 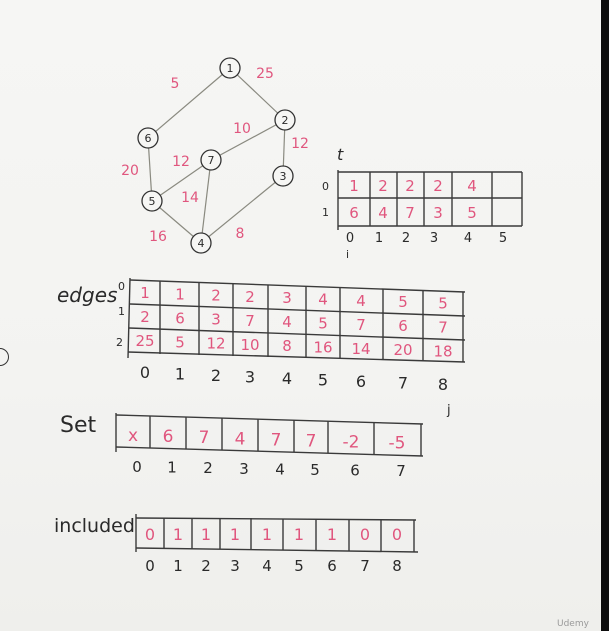 I want to click on edges-cell: 1, so click(x=145, y=293).